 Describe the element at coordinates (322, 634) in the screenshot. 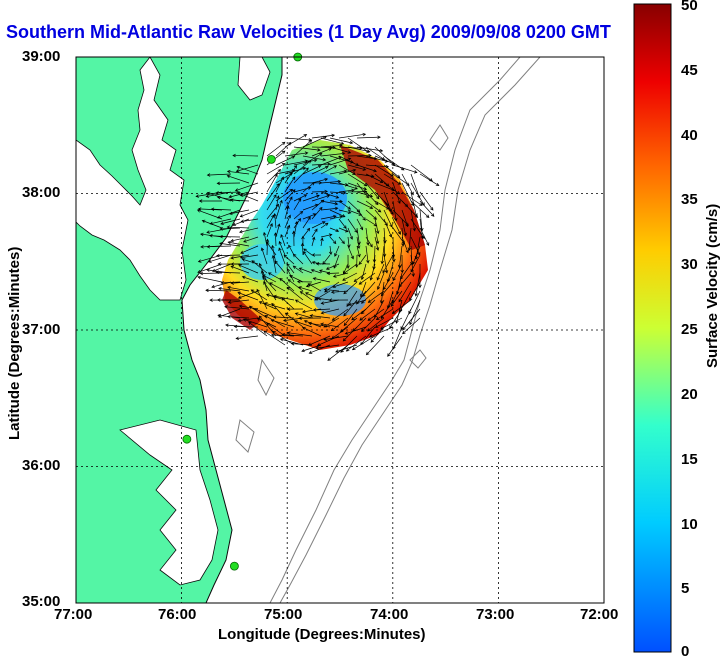

I see `x-axis-label: Longitude (Degrees:Minutes)` at that location.